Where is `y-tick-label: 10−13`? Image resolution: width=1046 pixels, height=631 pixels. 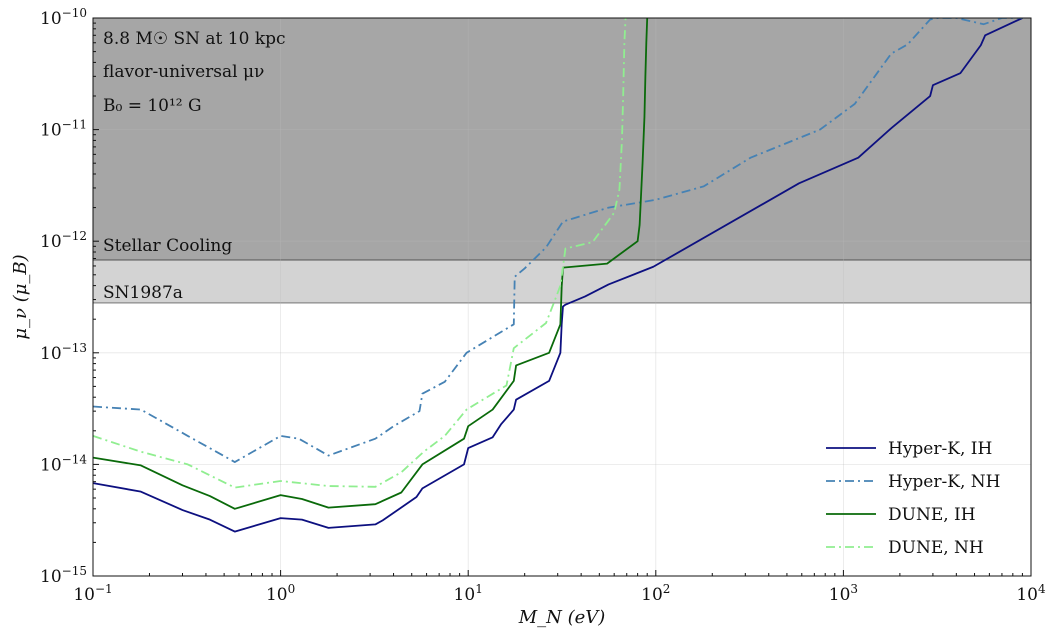 y-tick-label: 10−13 is located at coordinates (63, 352).